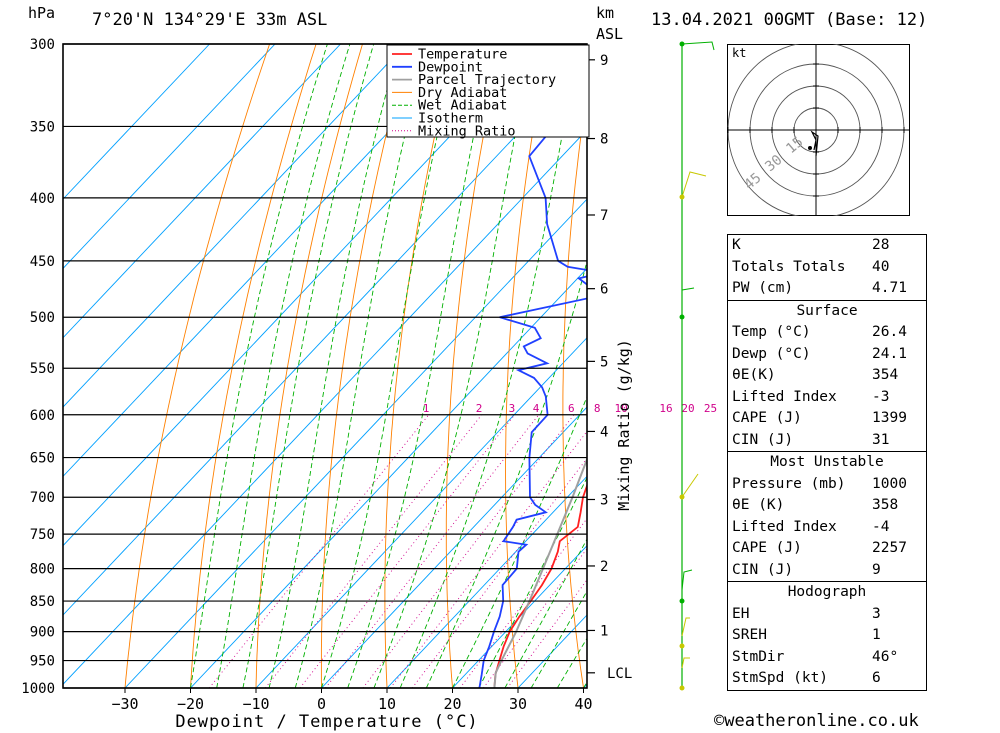  I want to click on hodo-row: StmDir 46°, so click(815, 656).